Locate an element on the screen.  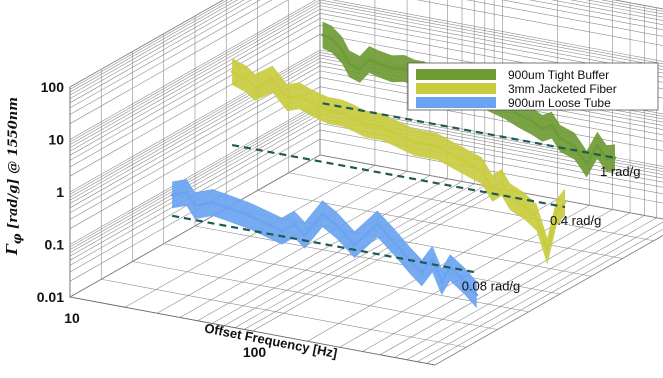
trend-label: 0.08 rad/g is located at coordinates (491, 286).